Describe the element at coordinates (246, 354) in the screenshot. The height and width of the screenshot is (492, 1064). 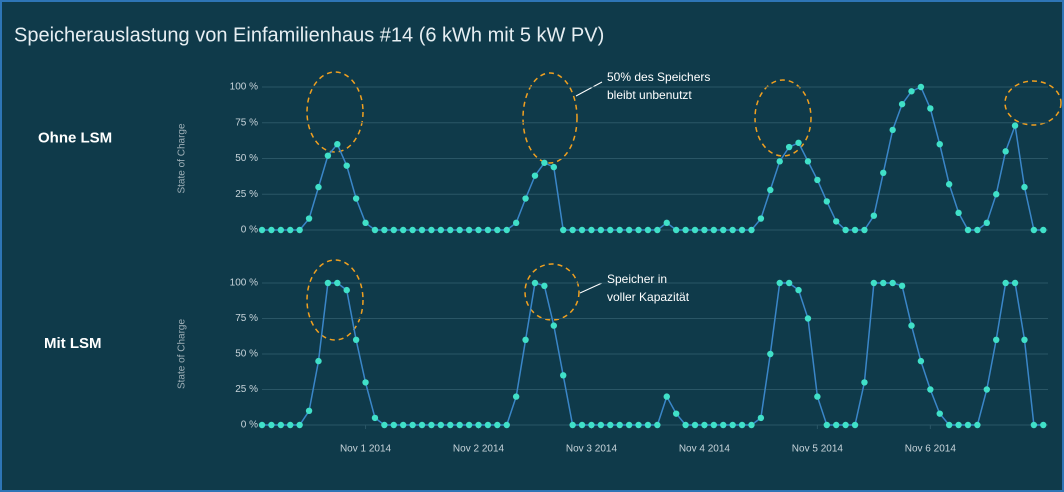
I see `y-tick-label: 50 %` at that location.